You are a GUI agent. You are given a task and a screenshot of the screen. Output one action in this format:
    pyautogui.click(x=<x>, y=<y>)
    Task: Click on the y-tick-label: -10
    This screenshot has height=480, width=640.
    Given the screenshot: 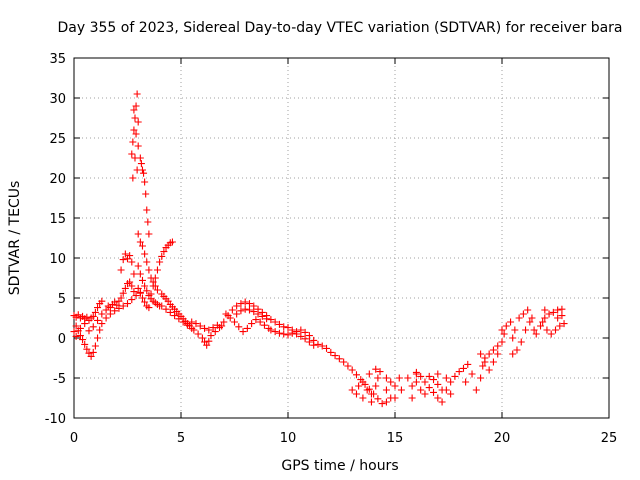 What is the action you would take?
    pyautogui.click(x=55, y=419)
    